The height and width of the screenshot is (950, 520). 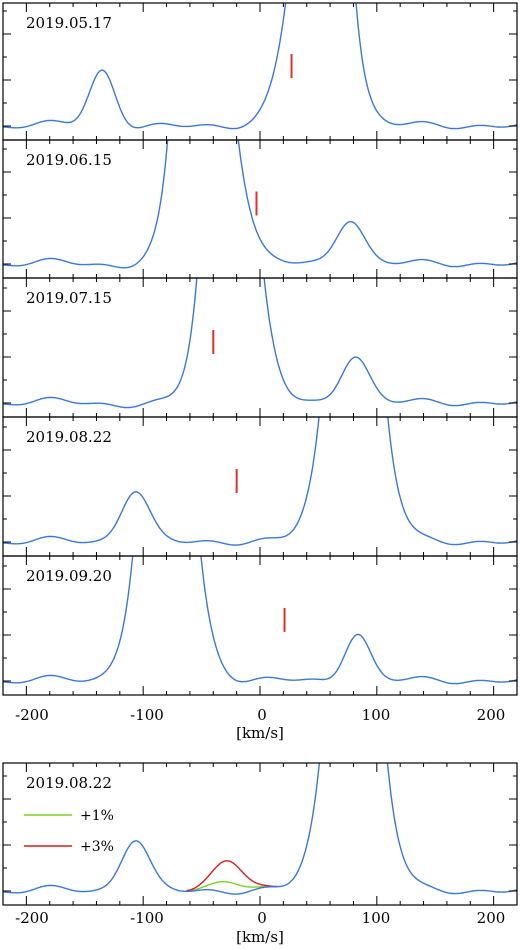 I want to click on legend-entry: +3%, so click(x=97, y=847).